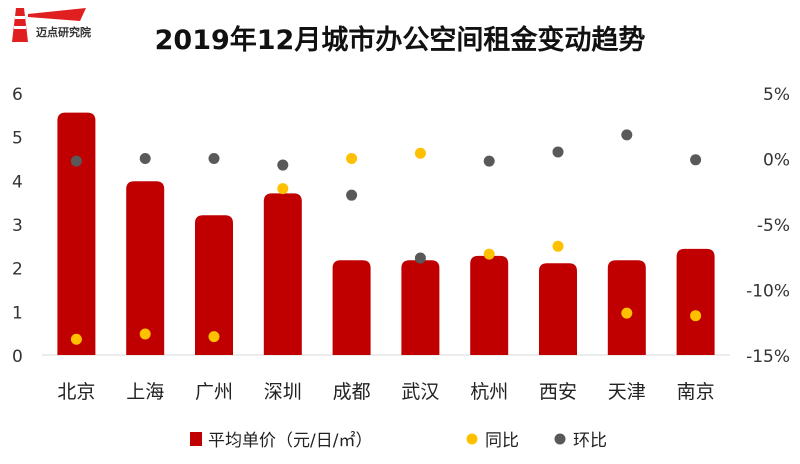 The height and width of the screenshot is (464, 800). Describe the element at coordinates (351, 307) in the screenshot. I see `bar-成都` at that location.